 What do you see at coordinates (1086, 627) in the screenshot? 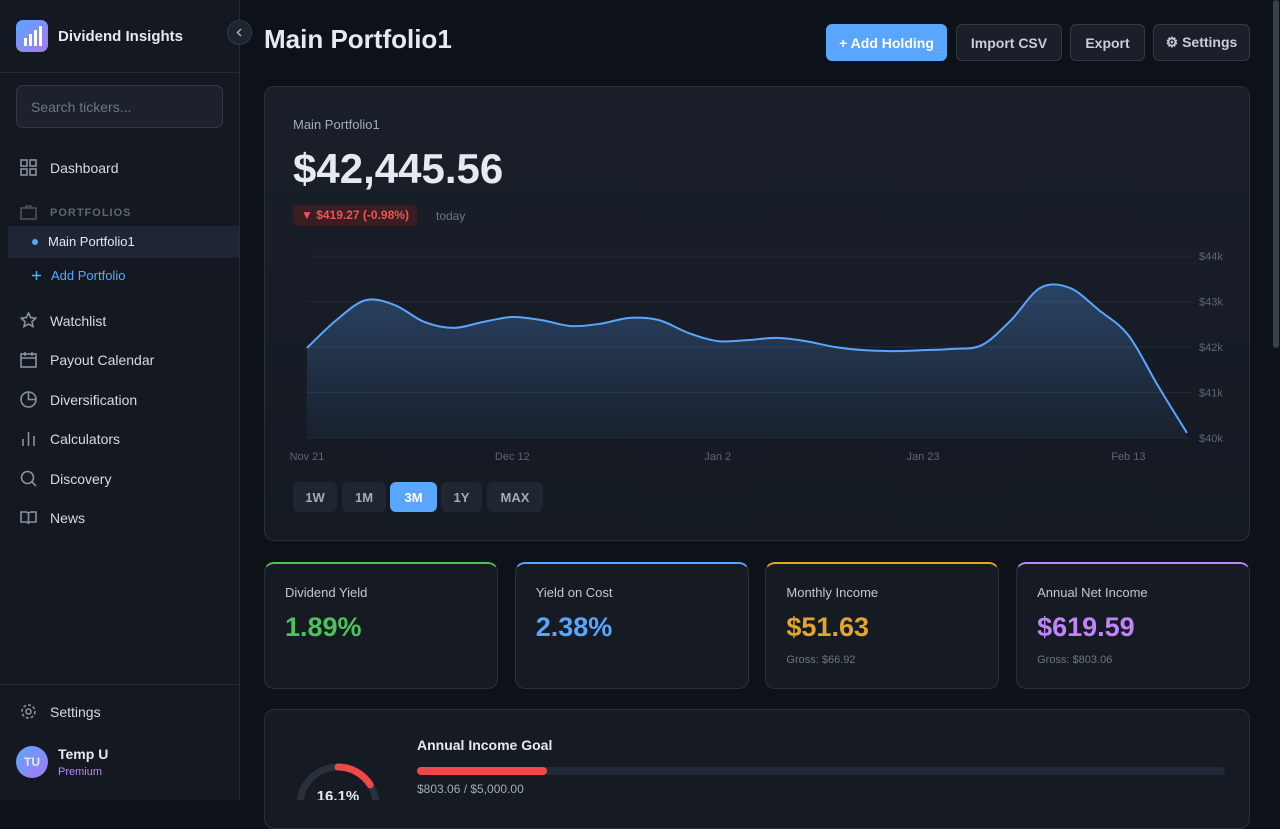
I see `stat-value: $619.59` at bounding box center [1086, 627].